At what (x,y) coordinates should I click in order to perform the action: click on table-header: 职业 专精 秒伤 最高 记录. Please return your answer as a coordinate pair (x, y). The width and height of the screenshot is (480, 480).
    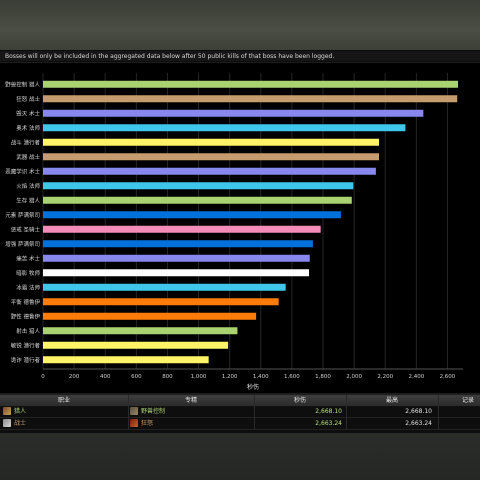
    Looking at the image, I should click on (240, 401).